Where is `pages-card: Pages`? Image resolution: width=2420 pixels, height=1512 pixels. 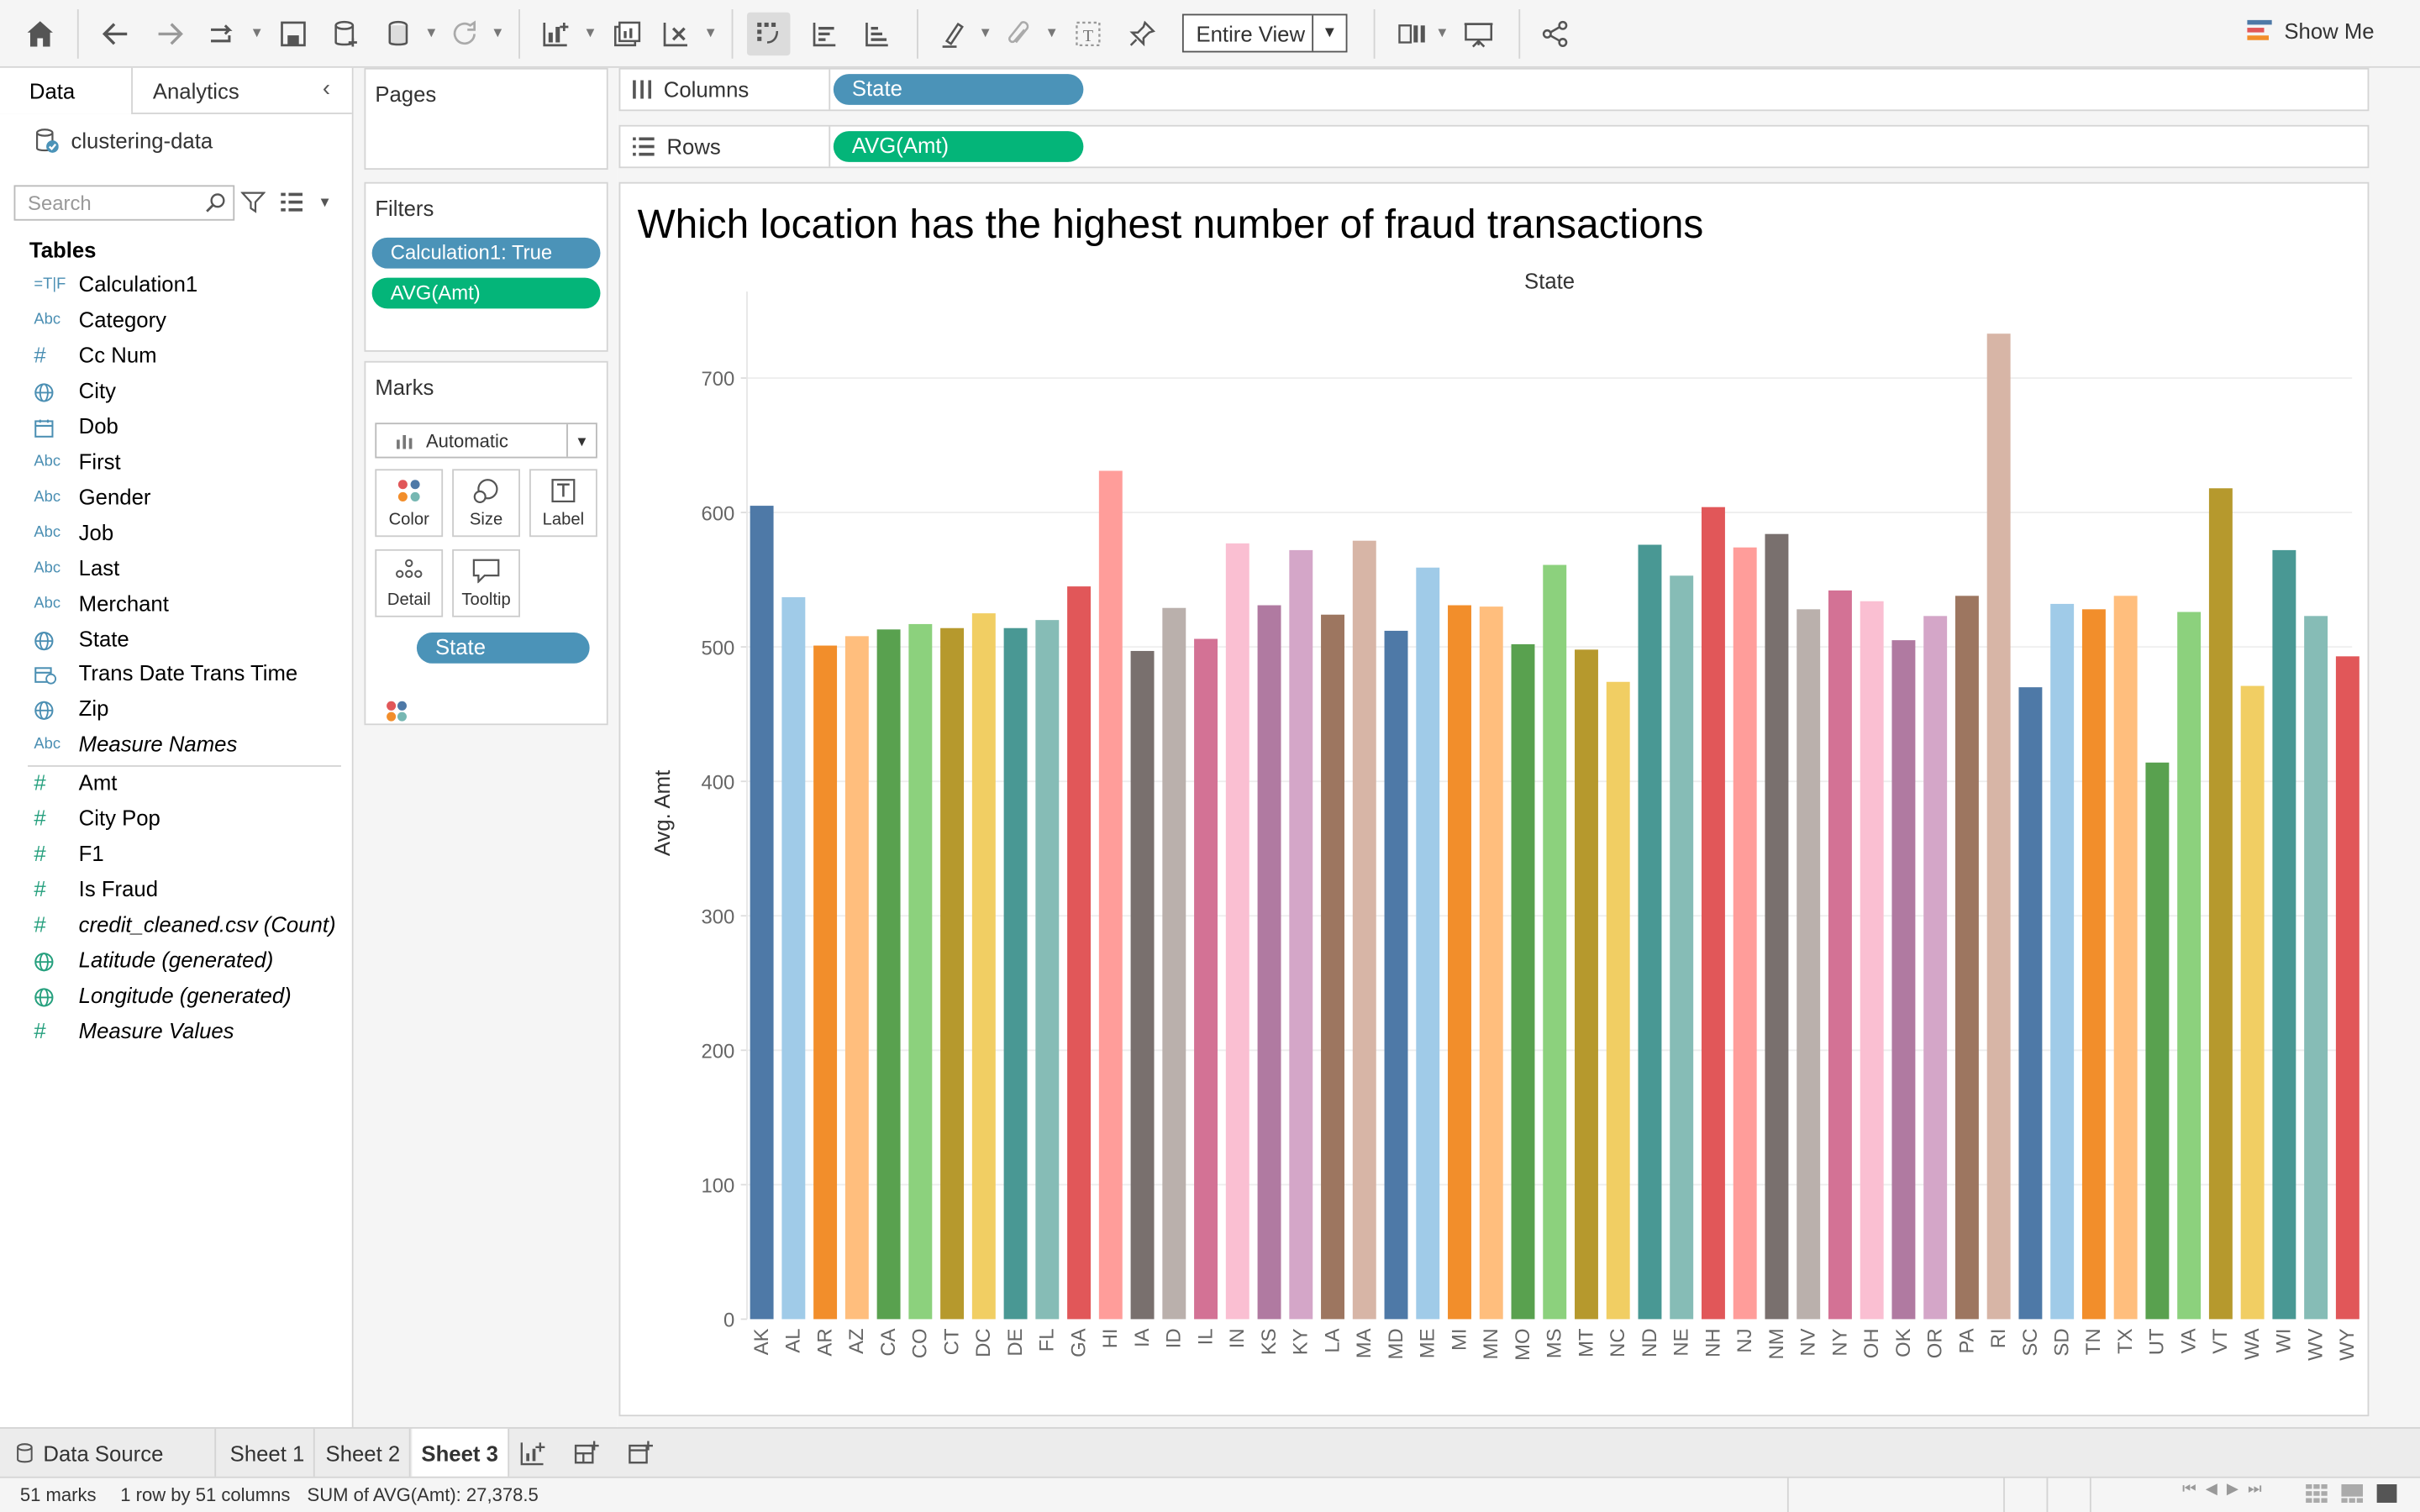 pages-card: Pages is located at coordinates (486, 119).